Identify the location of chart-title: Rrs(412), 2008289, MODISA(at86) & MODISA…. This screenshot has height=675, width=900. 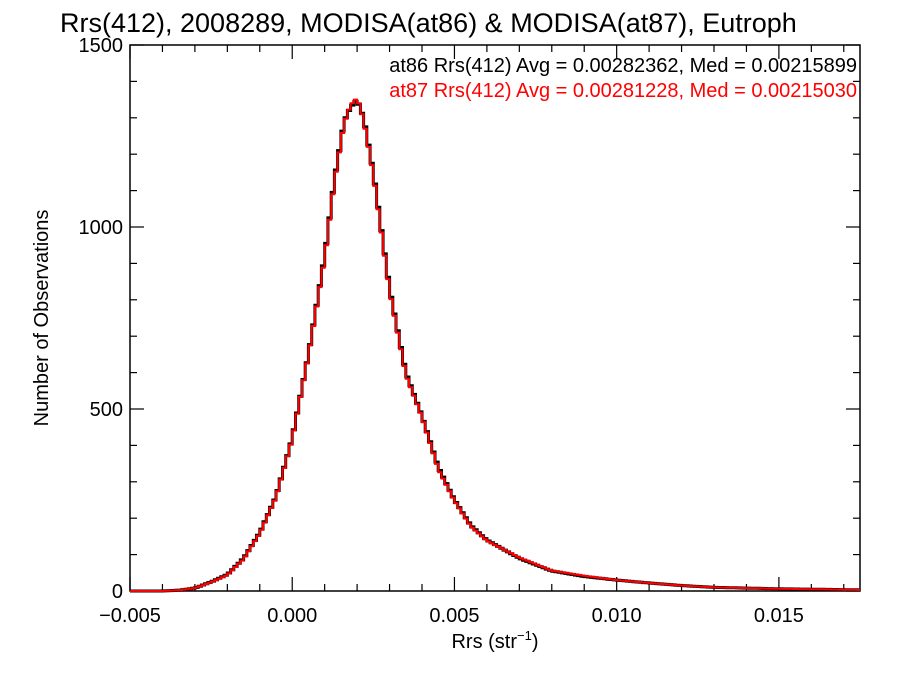
(428, 23).